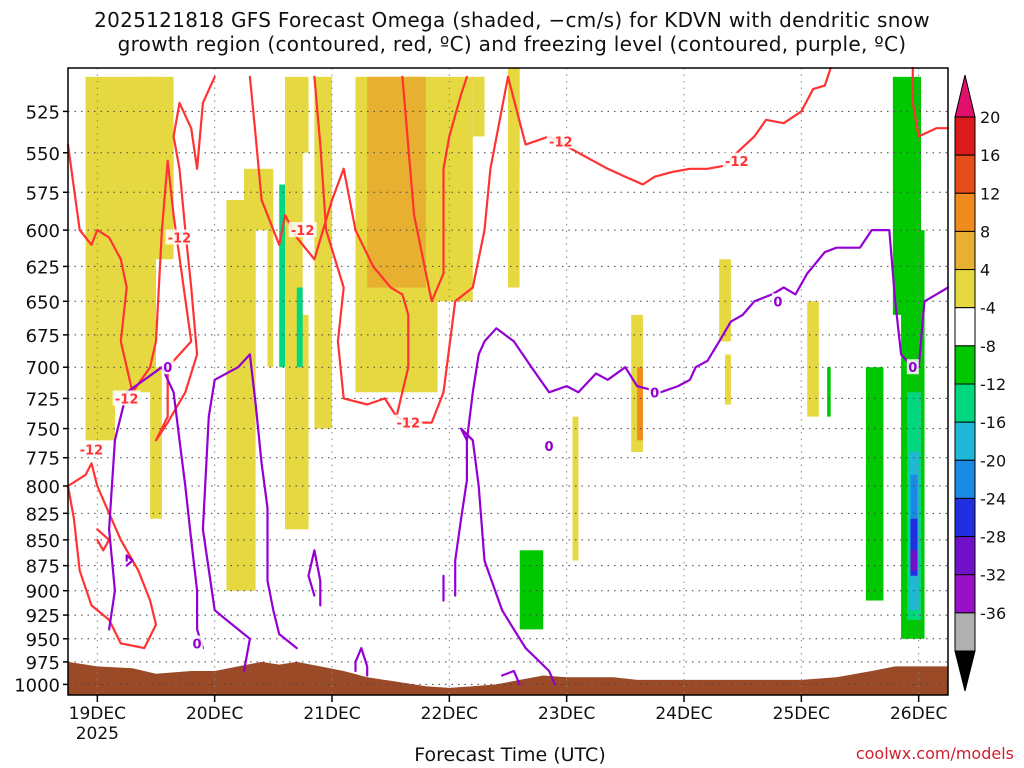 Image resolution: width=1024 pixels, height=768 pixels. Describe the element at coordinates (43, 514) in the screenshot. I see `y-tick-label-825: 825` at that location.